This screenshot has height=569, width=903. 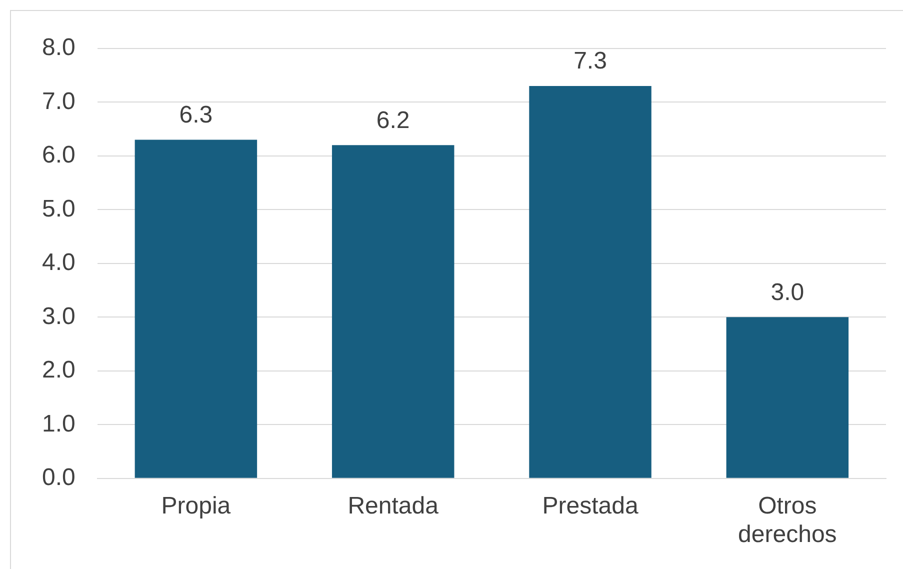 What do you see at coordinates (59, 478) in the screenshot?
I see `y-tick-label: 0.0` at bounding box center [59, 478].